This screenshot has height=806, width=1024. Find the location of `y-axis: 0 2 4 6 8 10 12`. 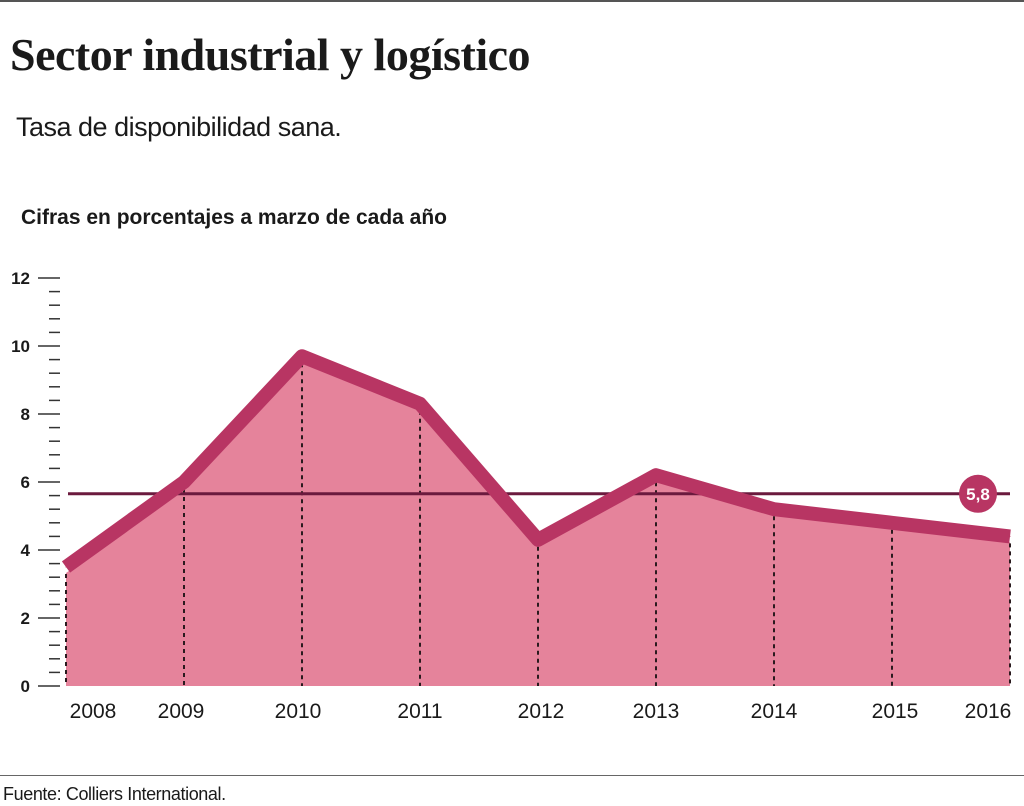

y-axis: 0 2 4 6 8 10 12 is located at coordinates (35, 482).